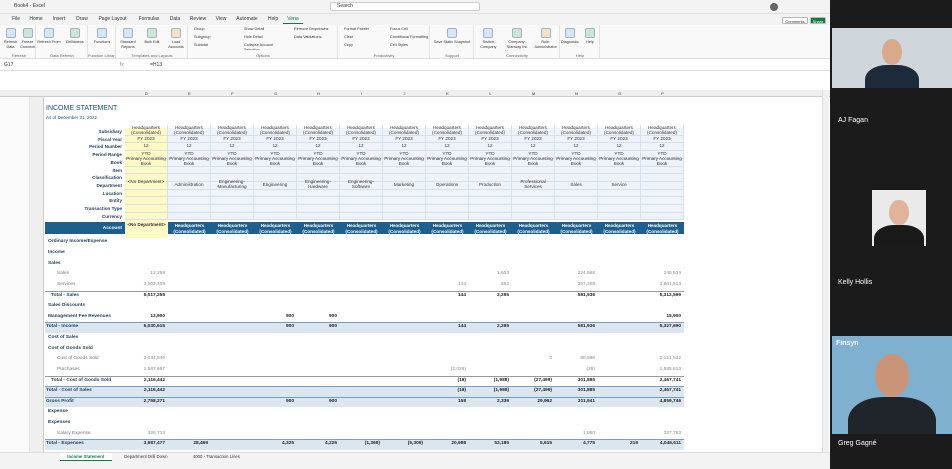 The height and width of the screenshot is (469, 952). What do you see at coordinates (570, 33) in the screenshot?
I see `button-icon` at bounding box center [570, 33].